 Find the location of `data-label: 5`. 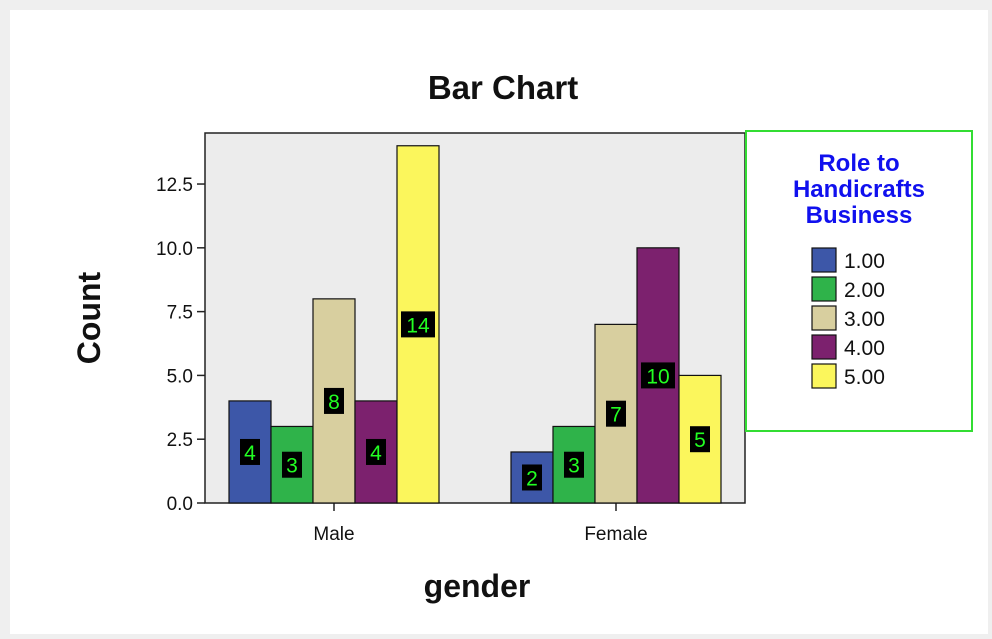

data-label: 5 is located at coordinates (700, 440).